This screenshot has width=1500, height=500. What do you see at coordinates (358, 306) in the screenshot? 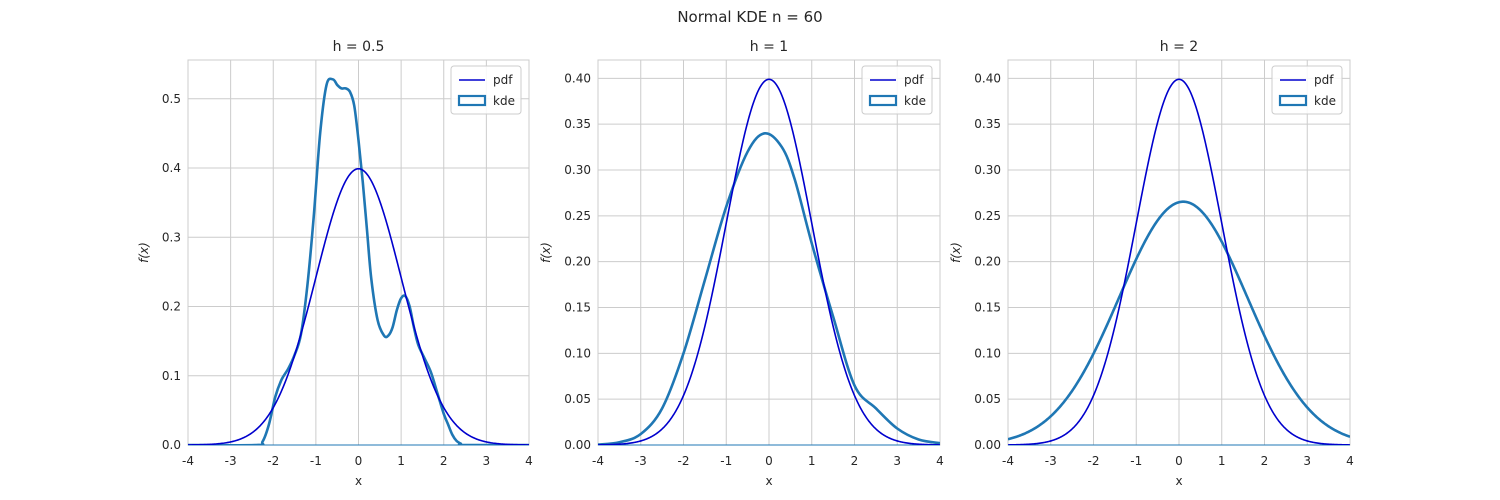
I see `series-line-pdf` at bounding box center [358, 306].